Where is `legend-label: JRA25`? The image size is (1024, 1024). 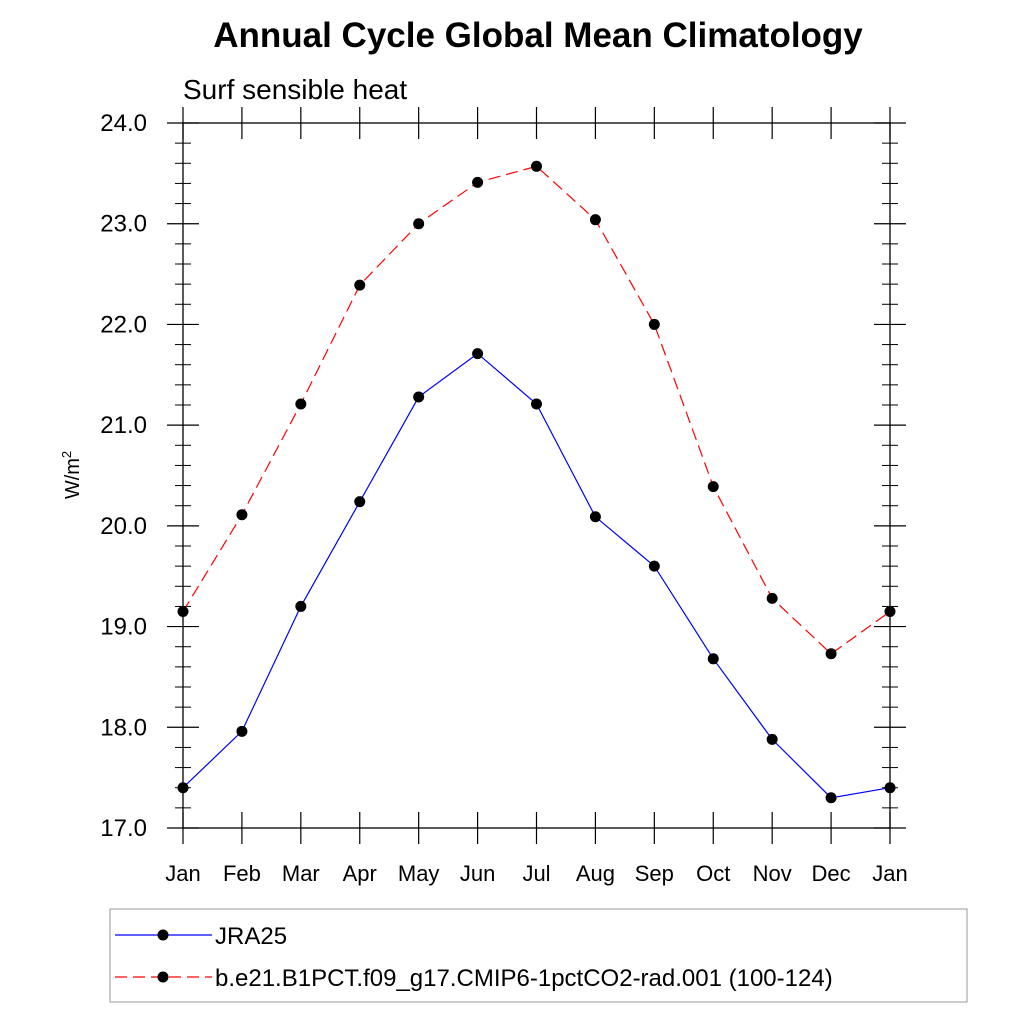
legend-label: JRA25 is located at coordinates (251, 936).